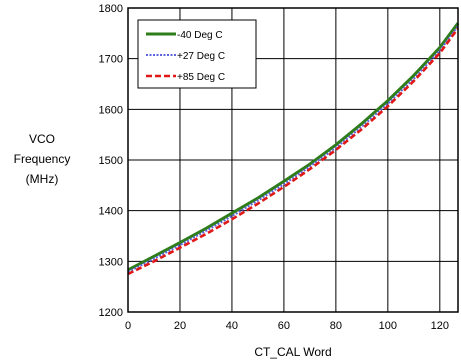 This screenshot has height=364, width=461. Describe the element at coordinates (336, 326) in the screenshot. I see `x-tick-label: 80` at that location.